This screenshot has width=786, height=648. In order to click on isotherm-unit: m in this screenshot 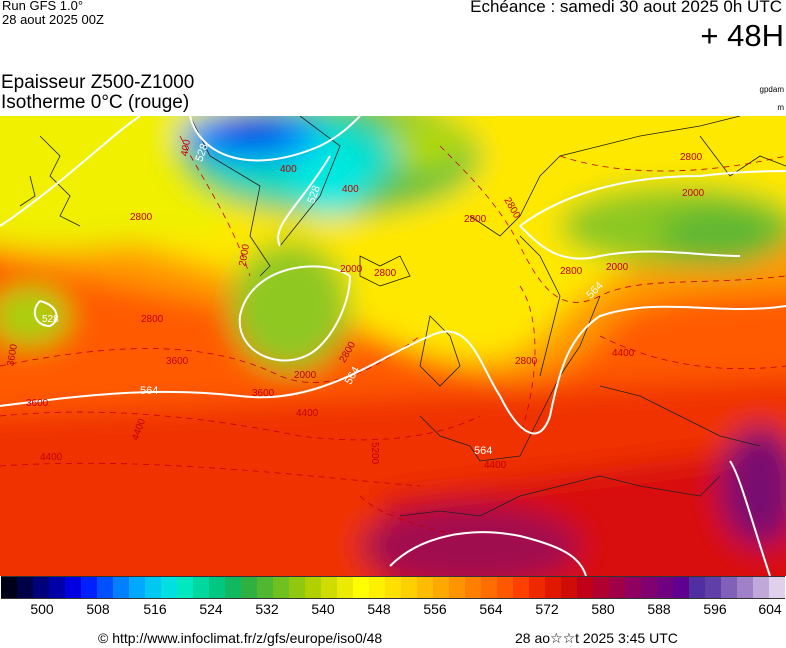, I will do `click(780, 107)`.